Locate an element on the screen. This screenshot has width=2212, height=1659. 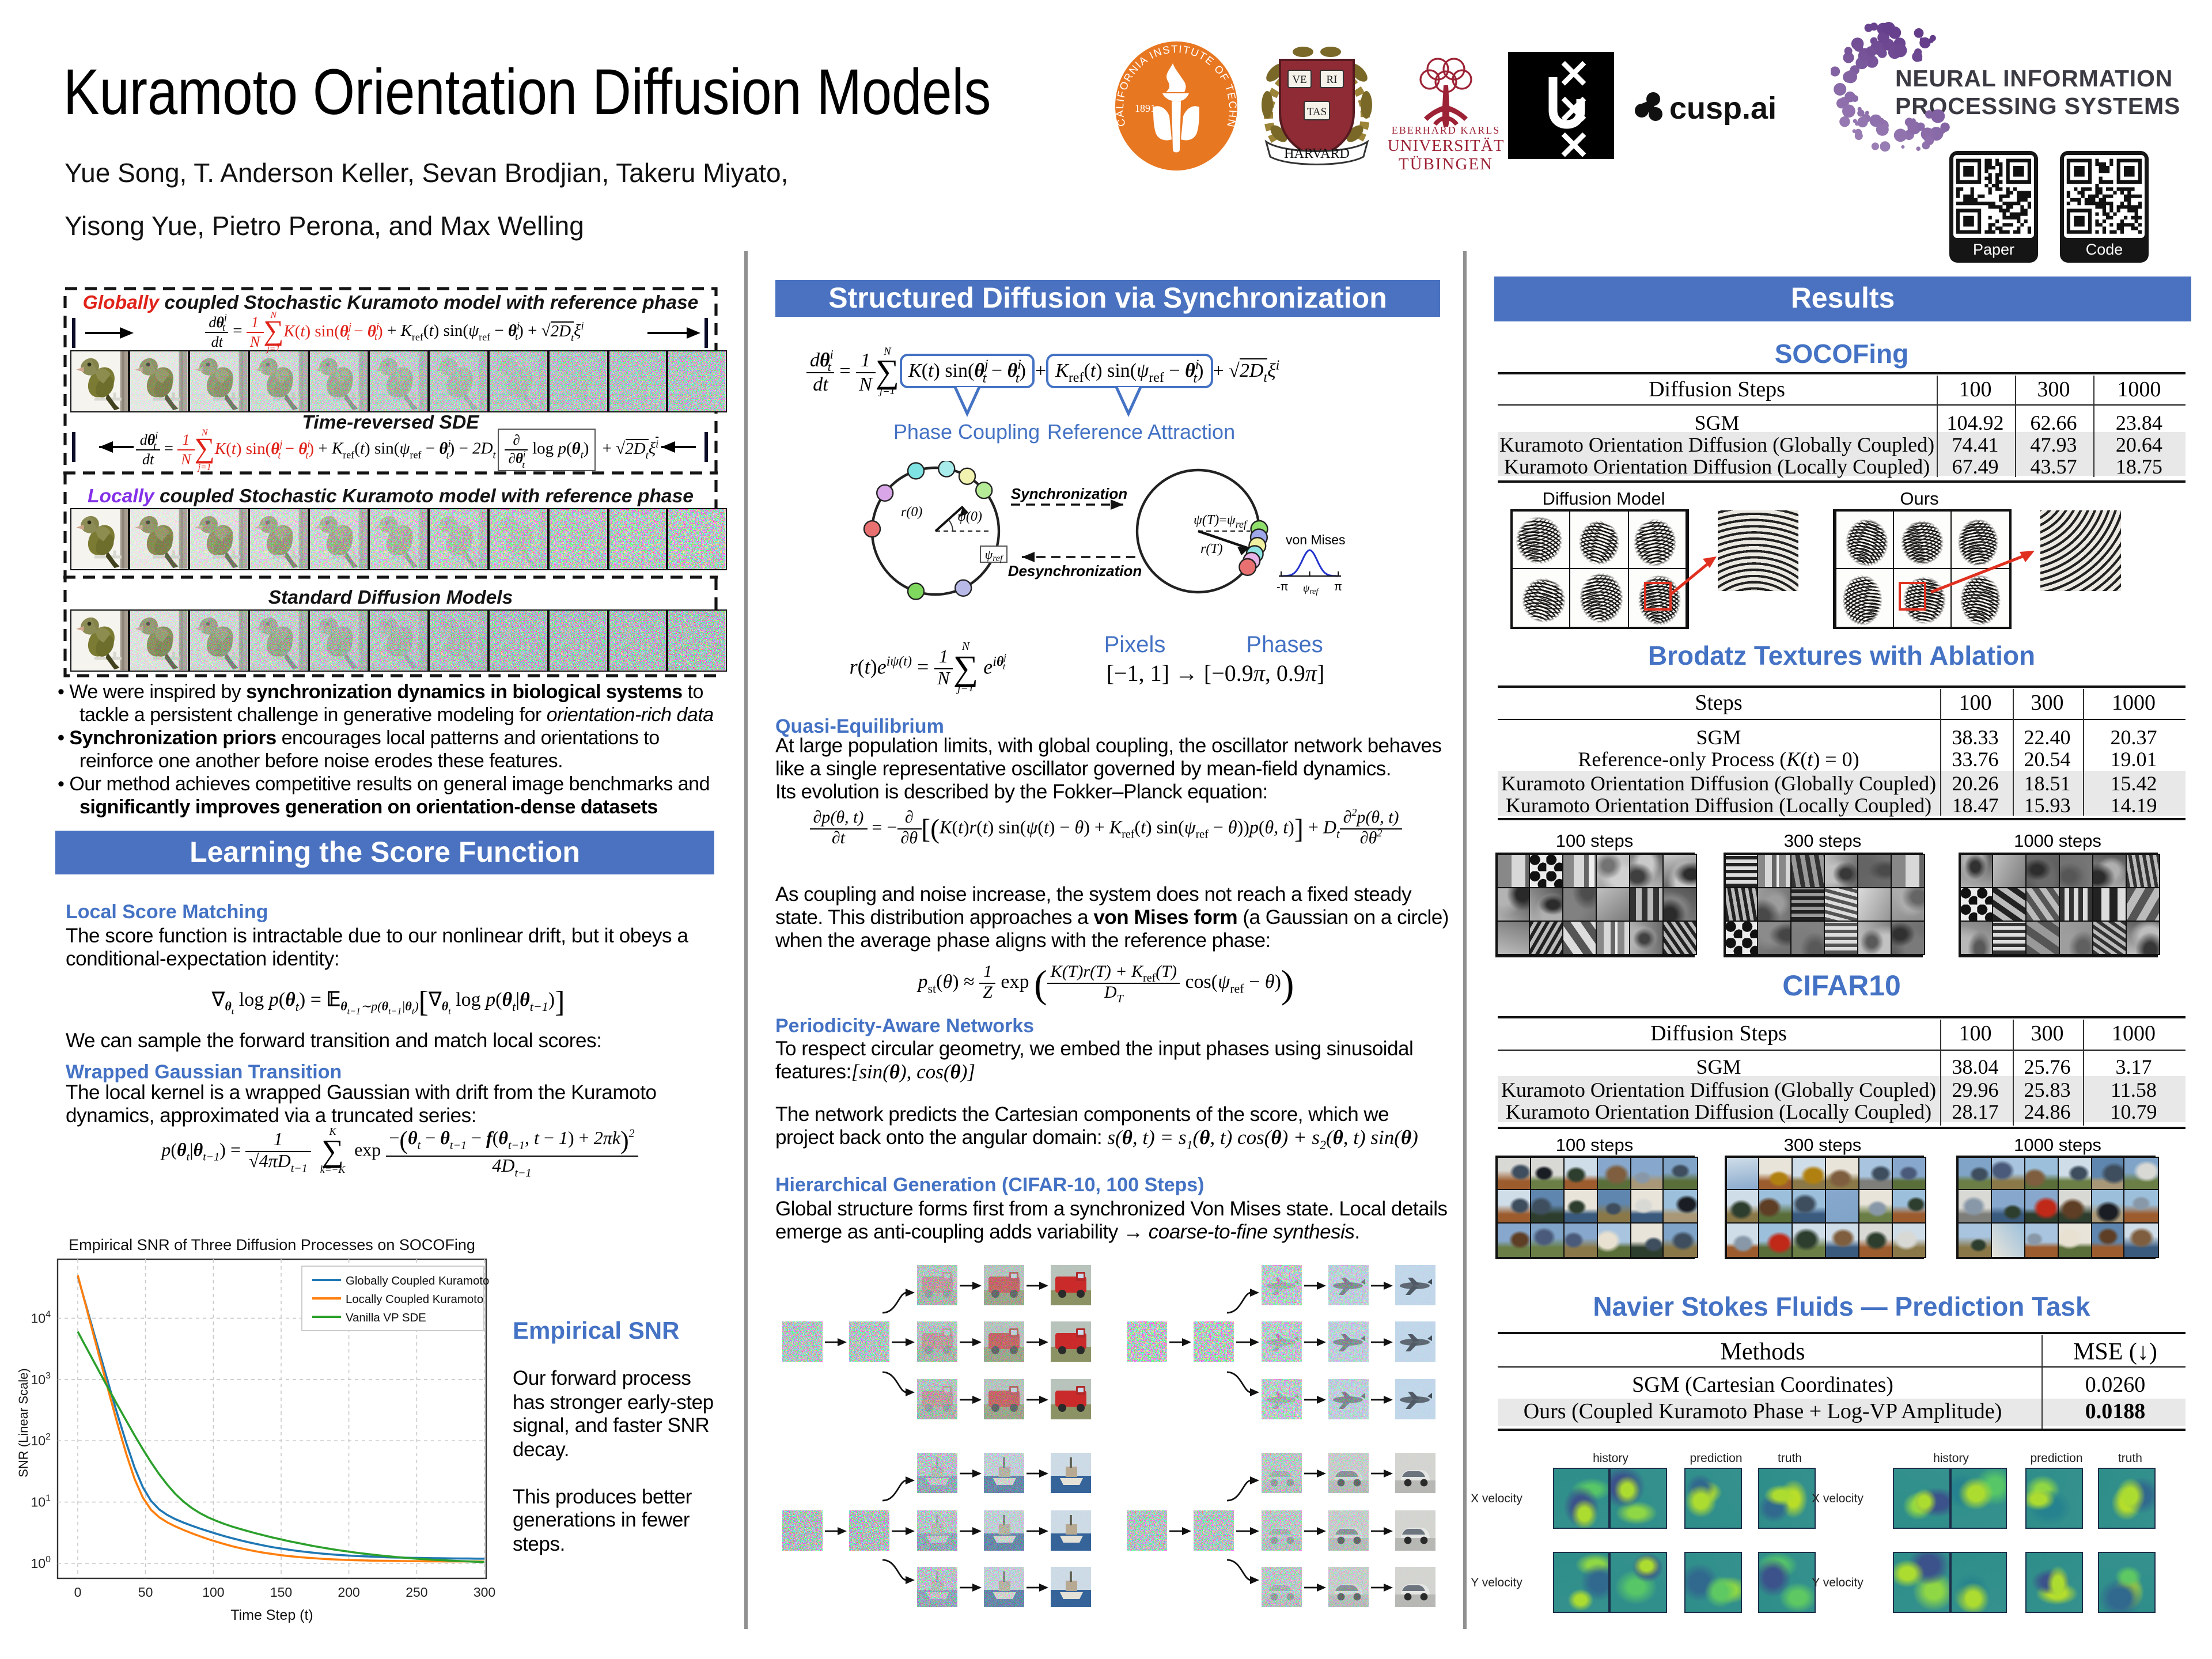
svg-text: von Mises is located at coordinates (1316, 539).